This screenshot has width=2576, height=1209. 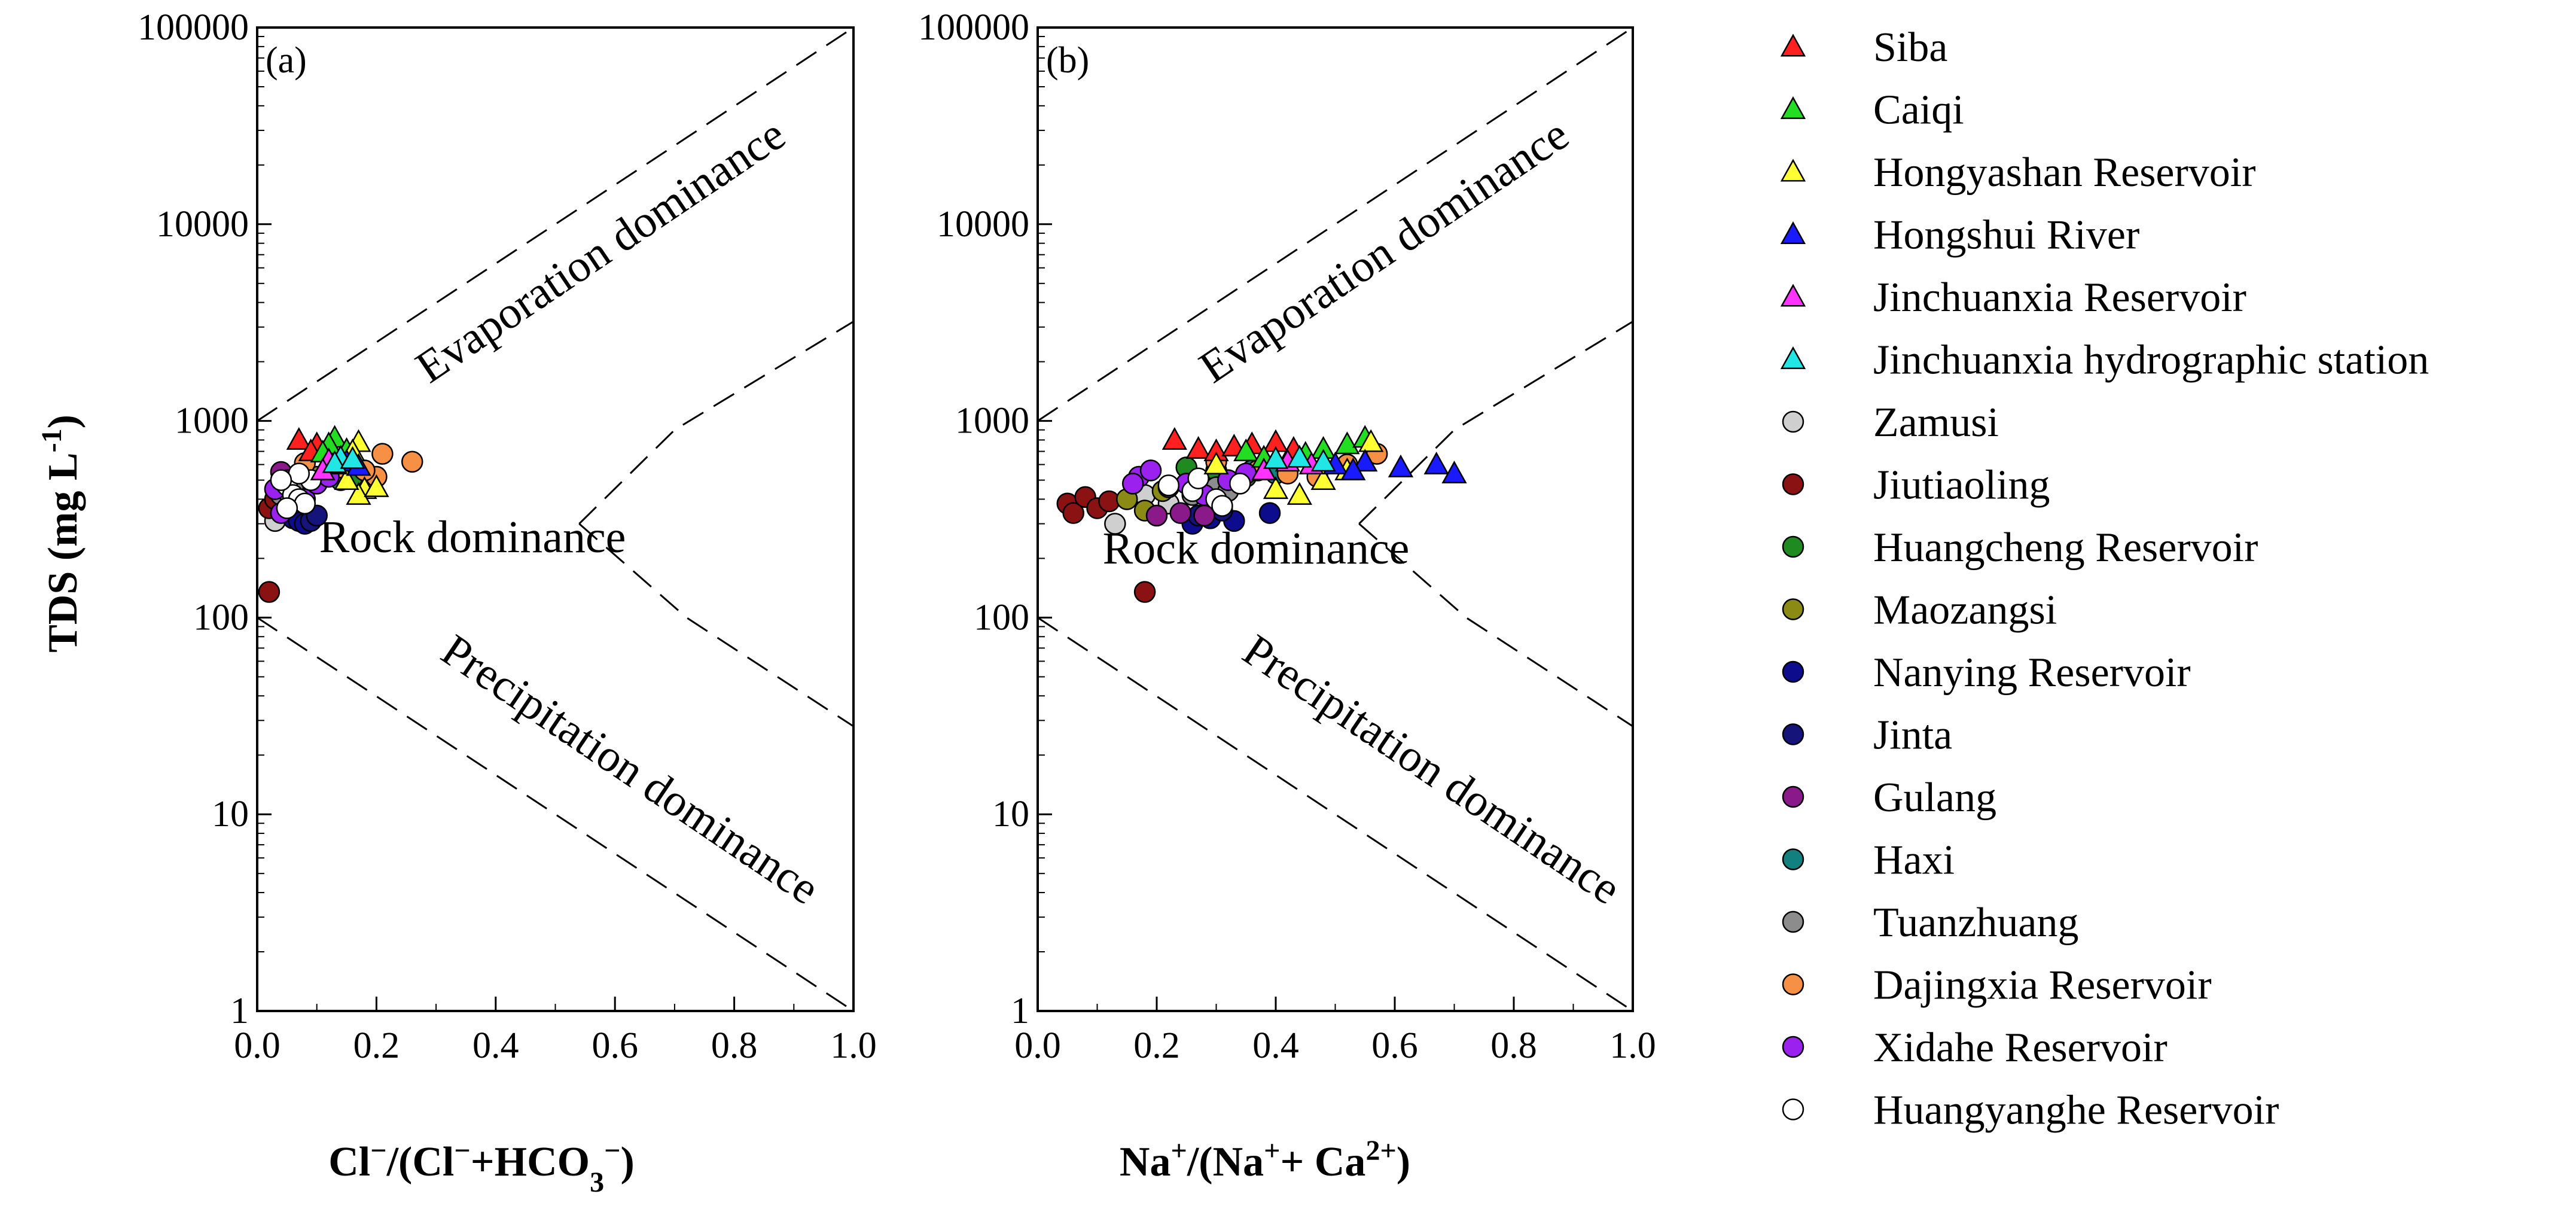 I want to click on legend-marker-tuanzhuang, so click(x=1793, y=921).